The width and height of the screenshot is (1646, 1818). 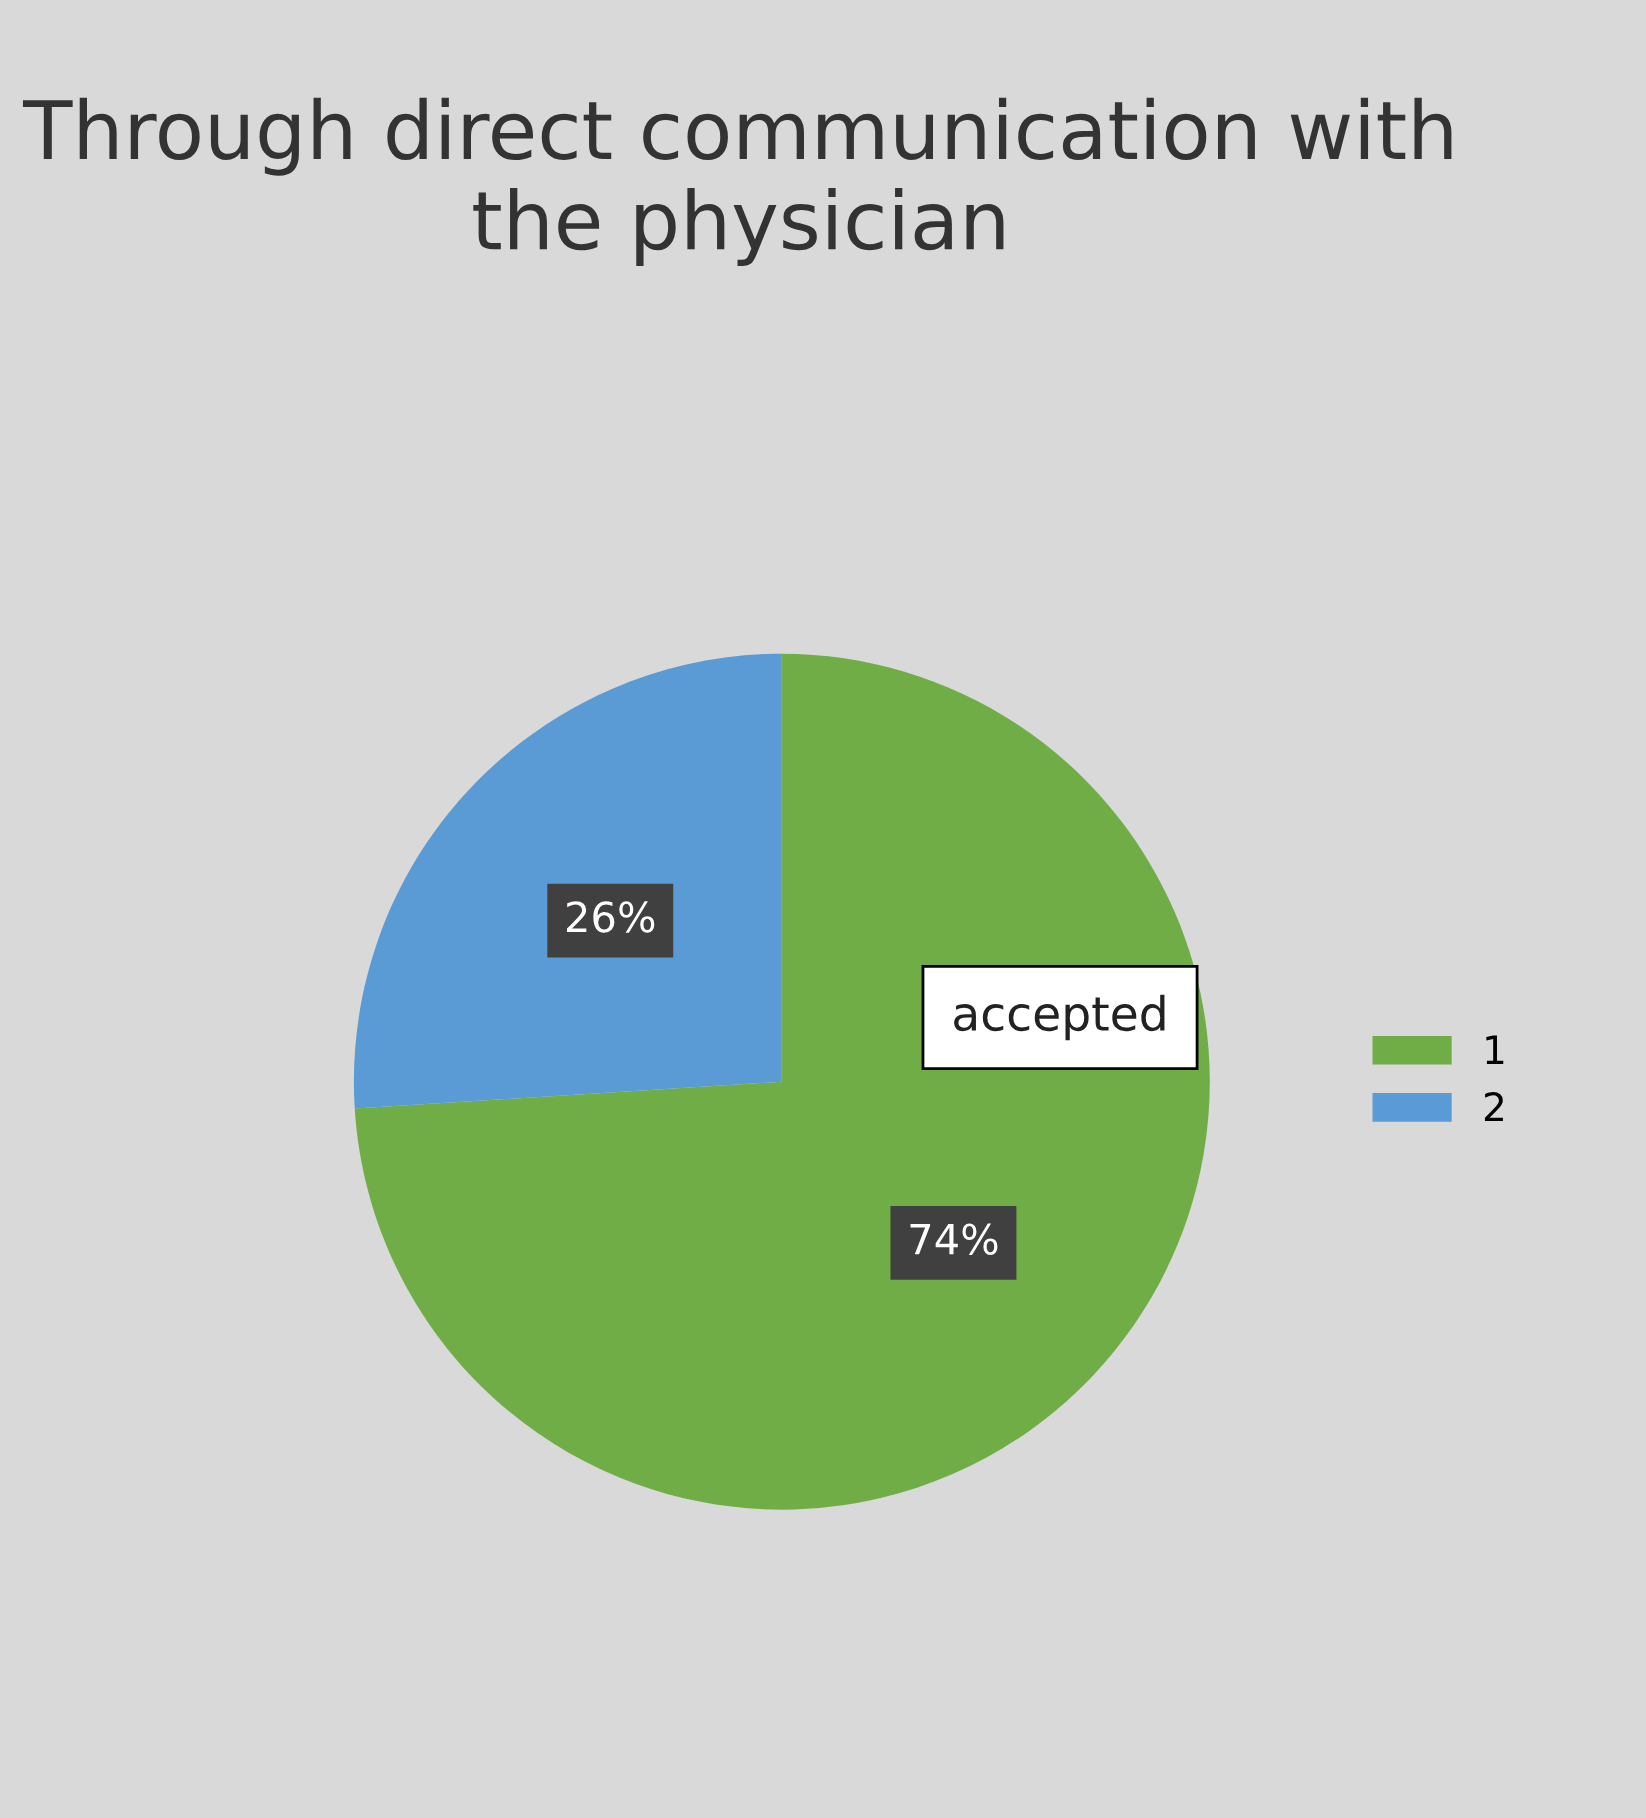 What do you see at coordinates (567, 881) in the screenshot?
I see `pie-slice` at bounding box center [567, 881].